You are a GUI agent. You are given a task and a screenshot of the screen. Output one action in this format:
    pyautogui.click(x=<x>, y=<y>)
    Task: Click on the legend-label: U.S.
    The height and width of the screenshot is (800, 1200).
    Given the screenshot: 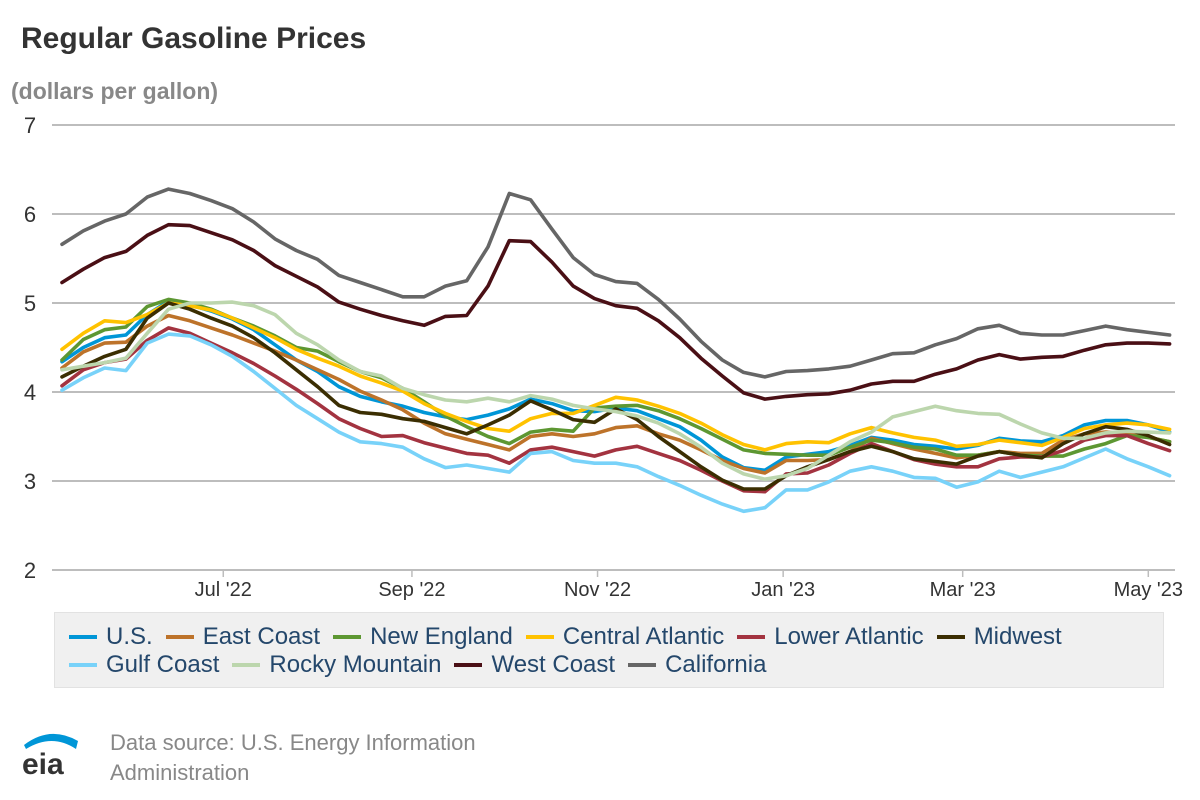 What is the action you would take?
    pyautogui.click(x=129, y=636)
    